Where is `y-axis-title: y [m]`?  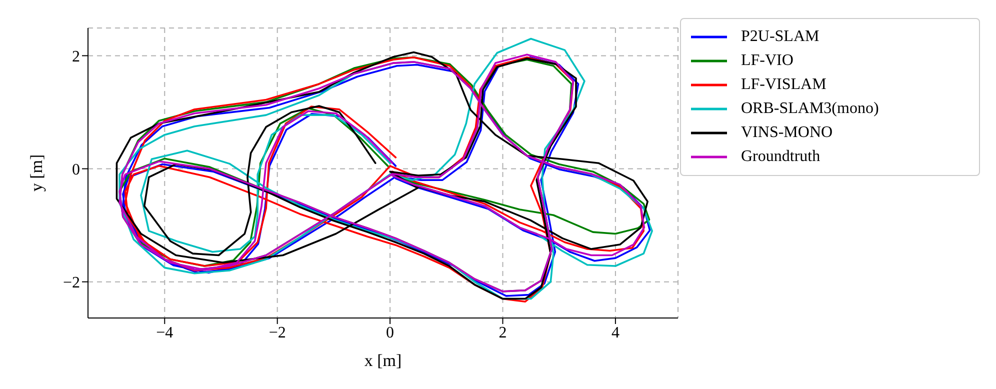
y-axis-title: y [m] is located at coordinates (36, 173).